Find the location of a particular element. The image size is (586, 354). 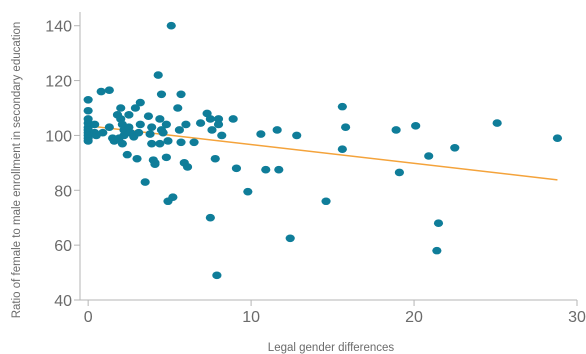

x-tick-label: 10 is located at coordinates (251, 317).